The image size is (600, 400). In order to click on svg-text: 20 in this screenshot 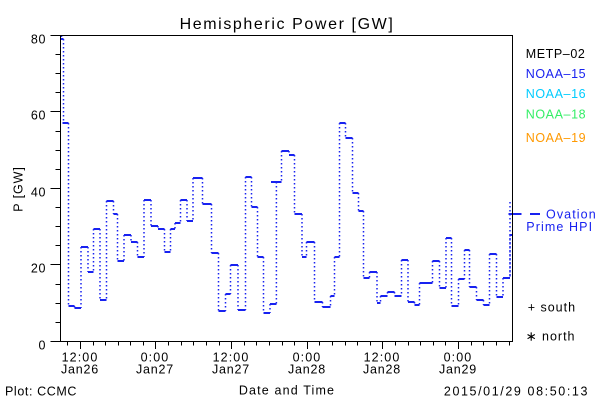, I will do `click(38, 269)`.